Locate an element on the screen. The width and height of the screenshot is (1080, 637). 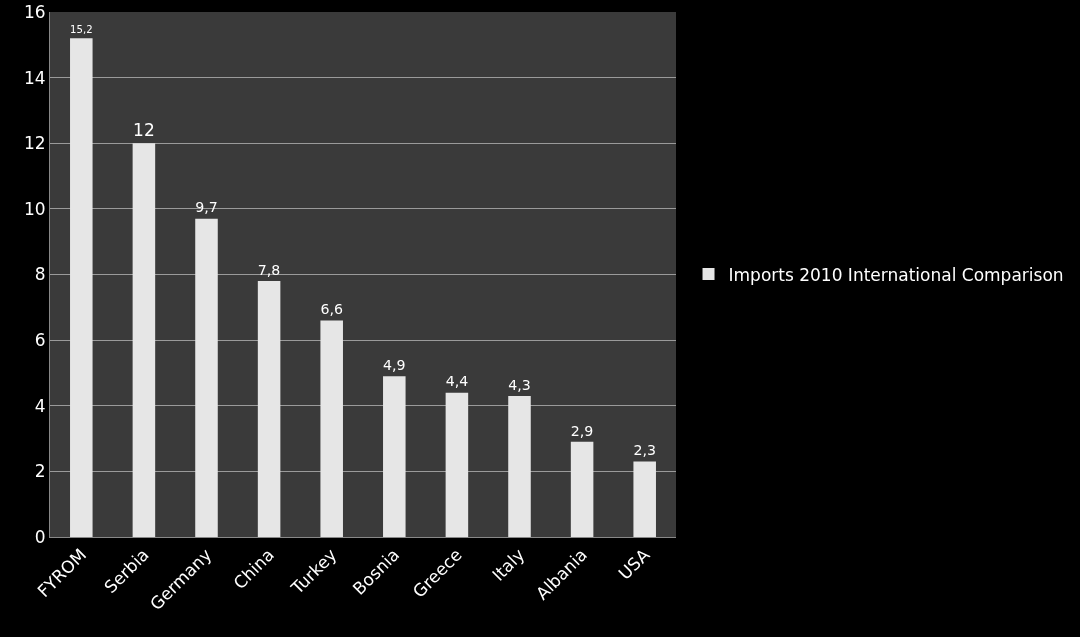
data-label: 12 is located at coordinates (144, 130).